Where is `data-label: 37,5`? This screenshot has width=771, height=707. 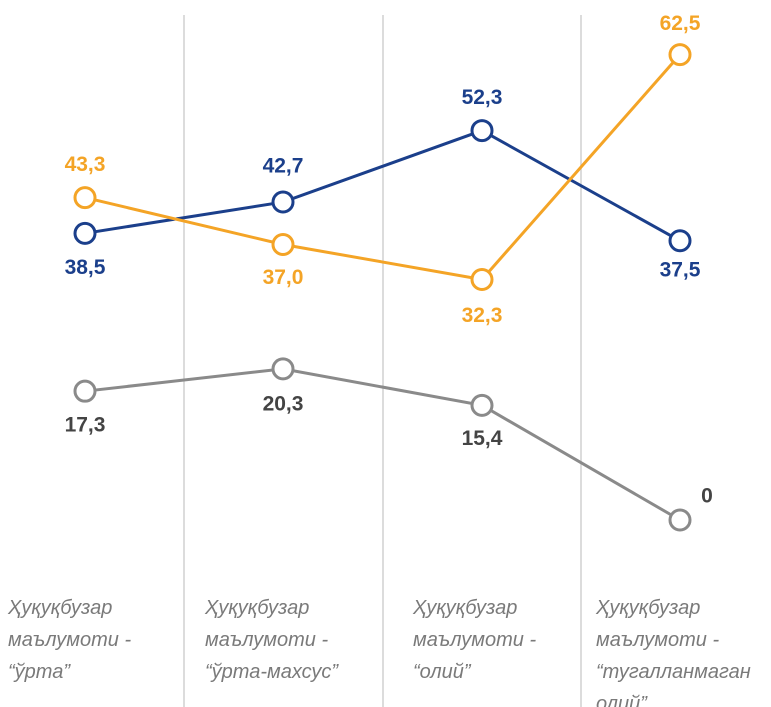 data-label: 37,5 is located at coordinates (680, 269).